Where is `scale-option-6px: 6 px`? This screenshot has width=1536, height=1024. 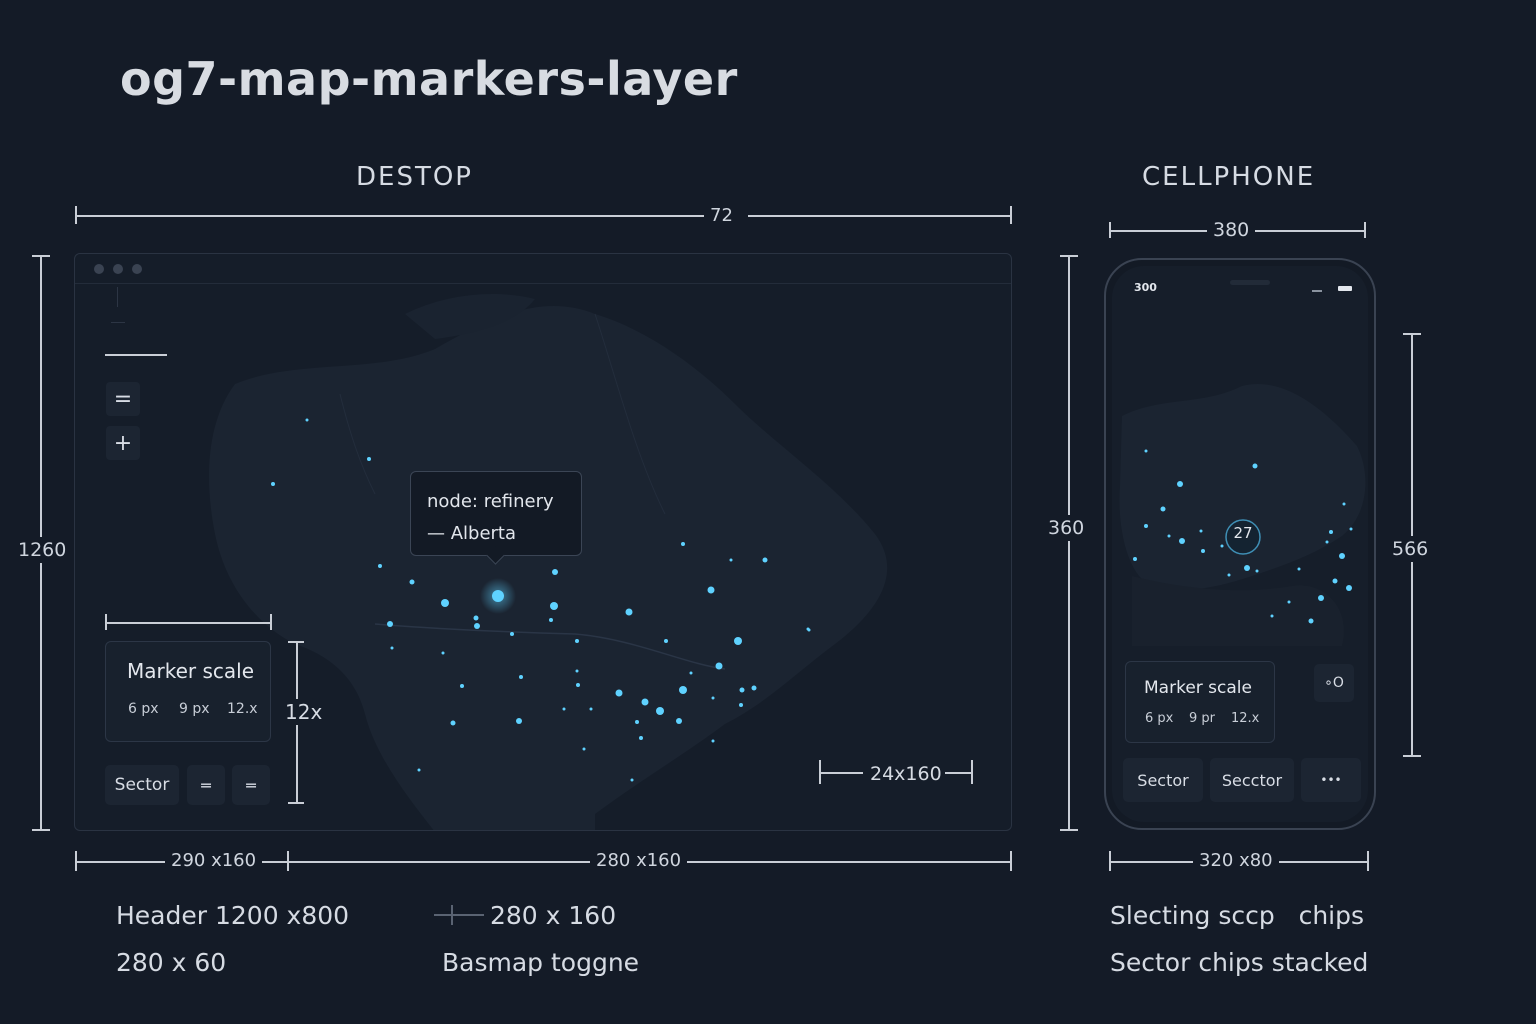
scale-option-6px: 6 px is located at coordinates (143, 709).